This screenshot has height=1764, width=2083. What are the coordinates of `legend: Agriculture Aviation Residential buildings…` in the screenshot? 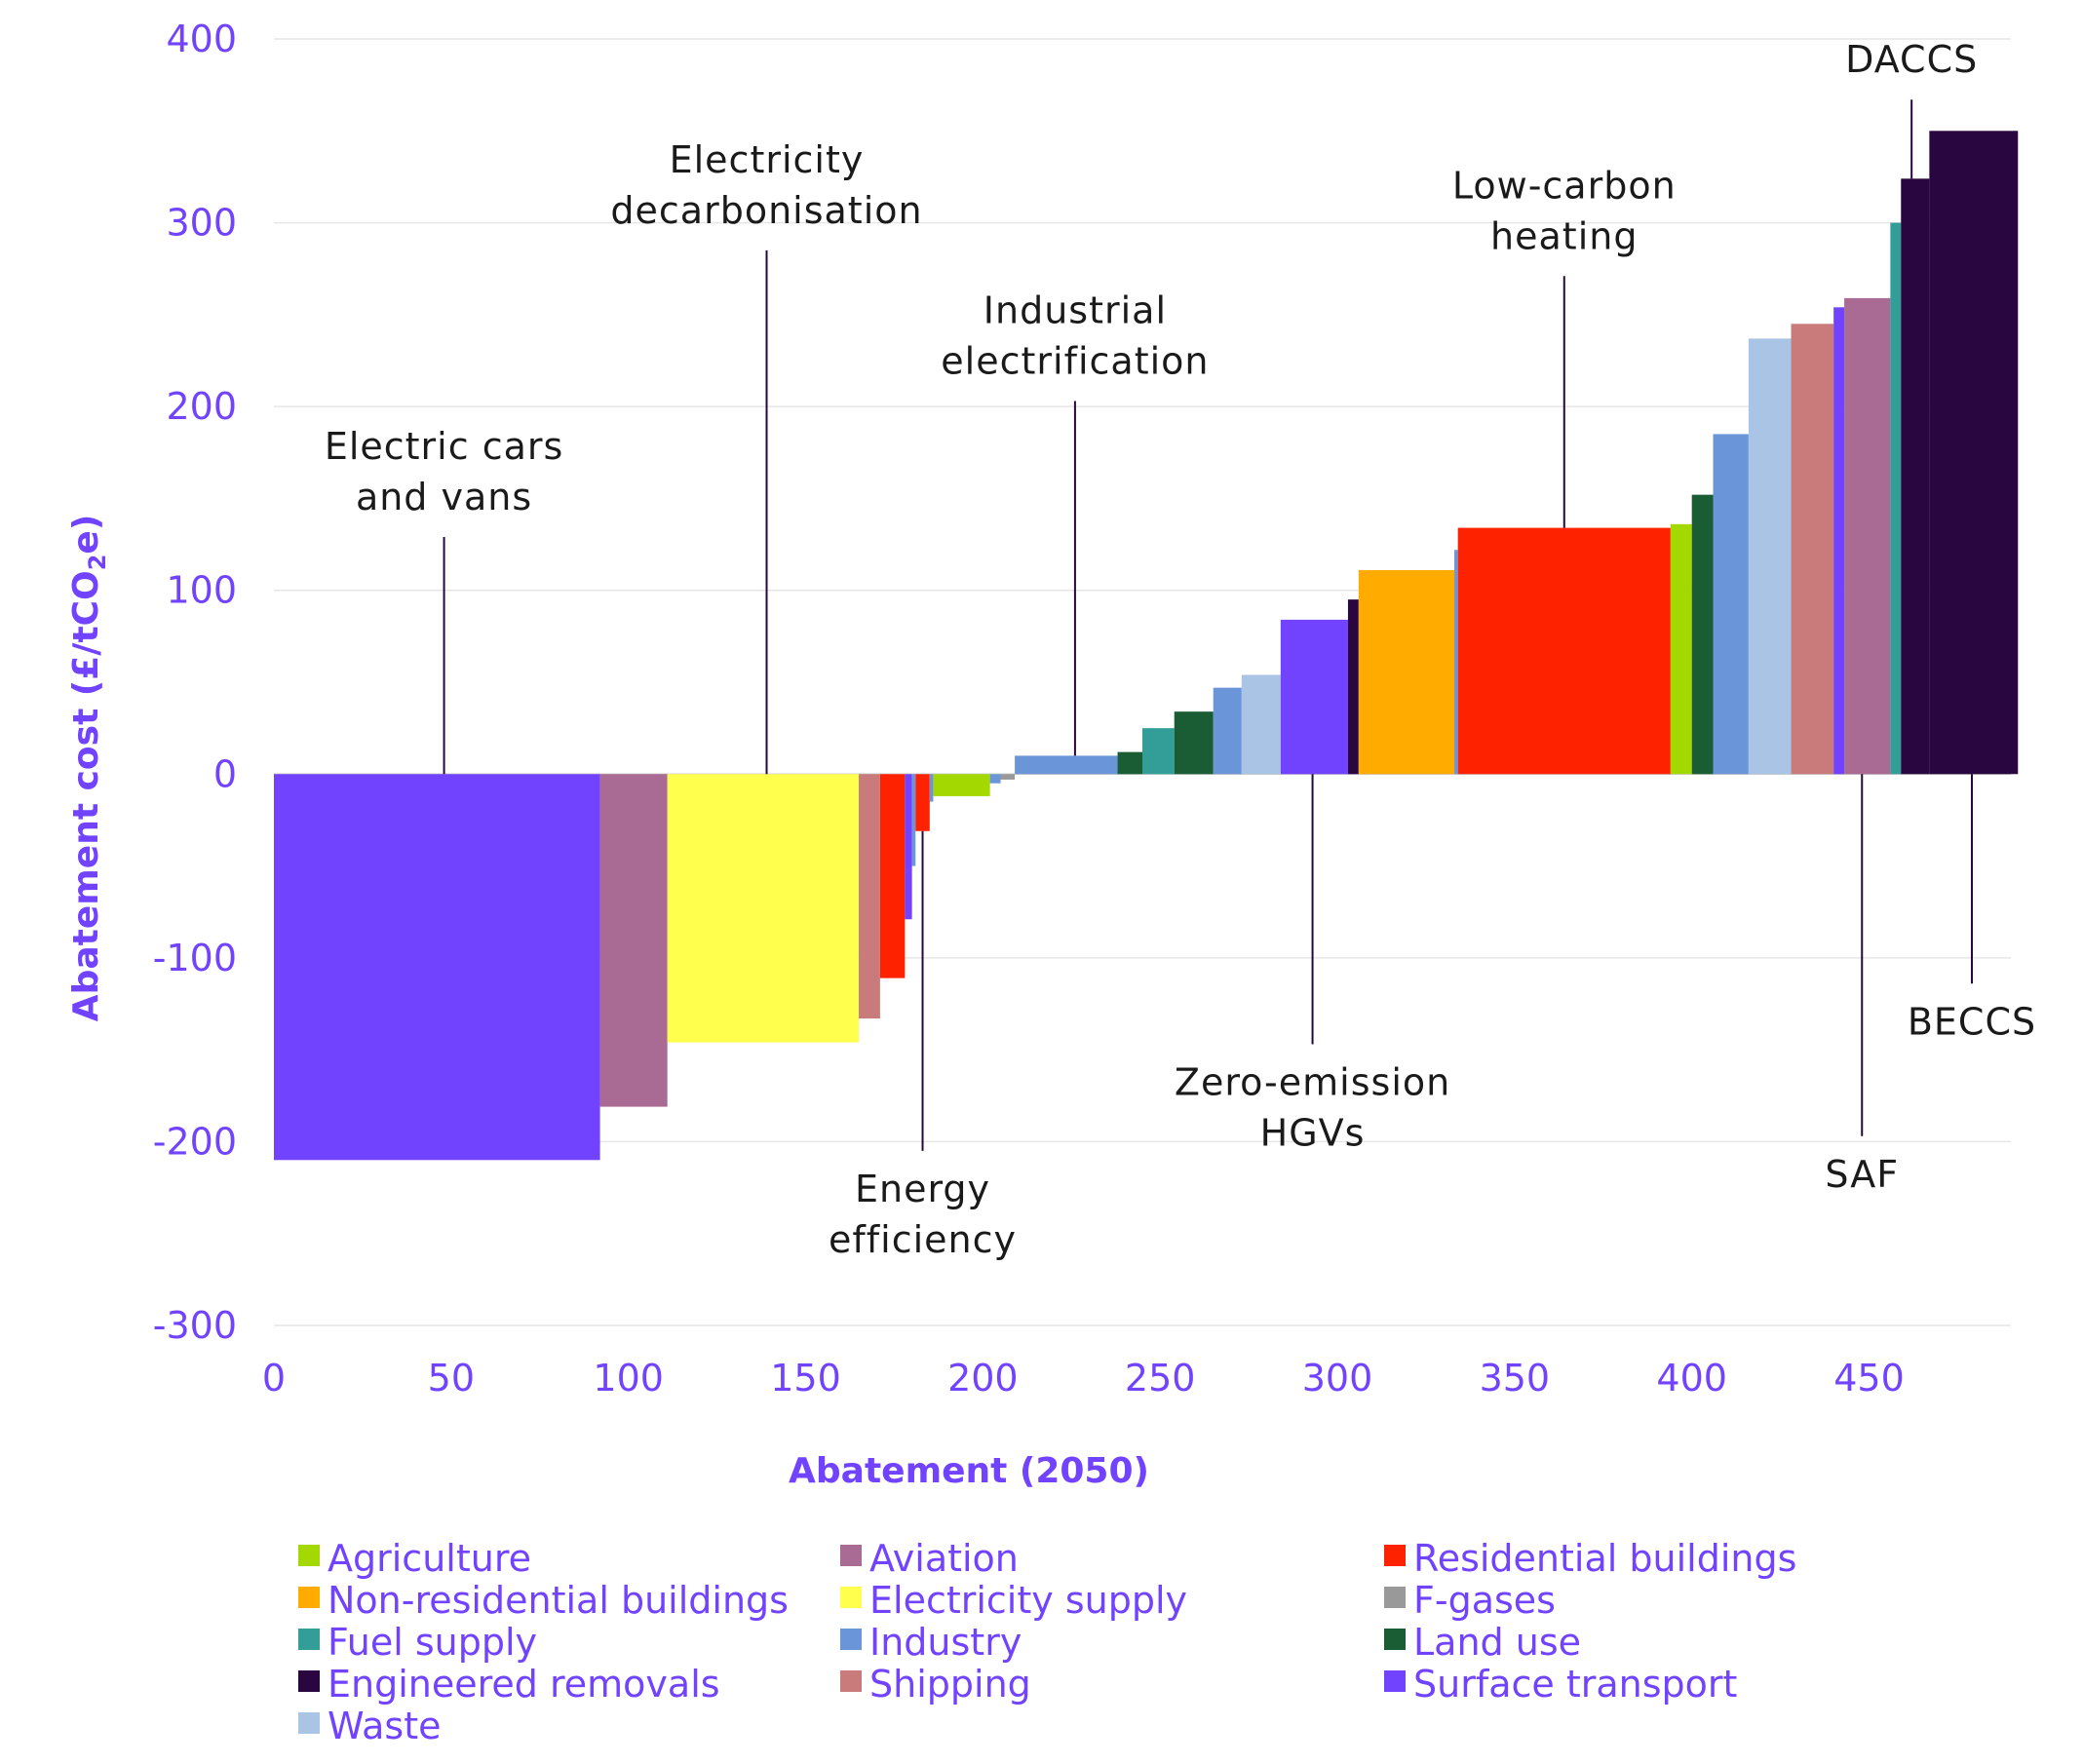 It's located at (1047, 1642).